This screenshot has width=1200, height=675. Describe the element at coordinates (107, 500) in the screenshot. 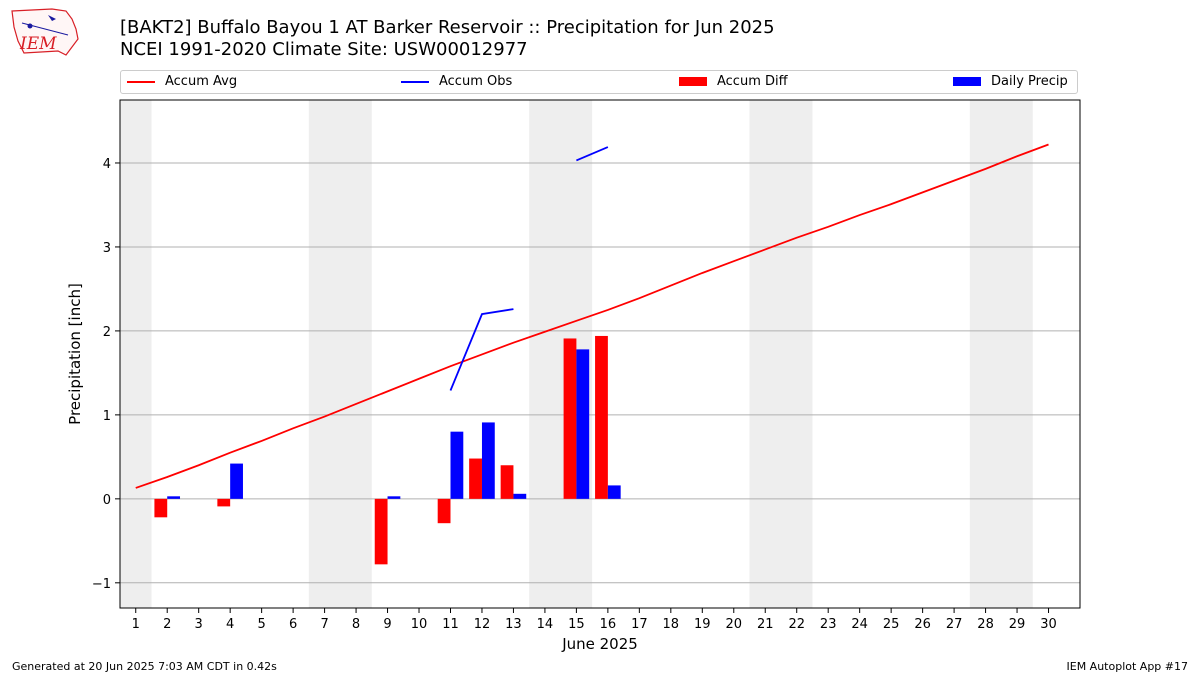

I see `y-tick-label: 0` at that location.